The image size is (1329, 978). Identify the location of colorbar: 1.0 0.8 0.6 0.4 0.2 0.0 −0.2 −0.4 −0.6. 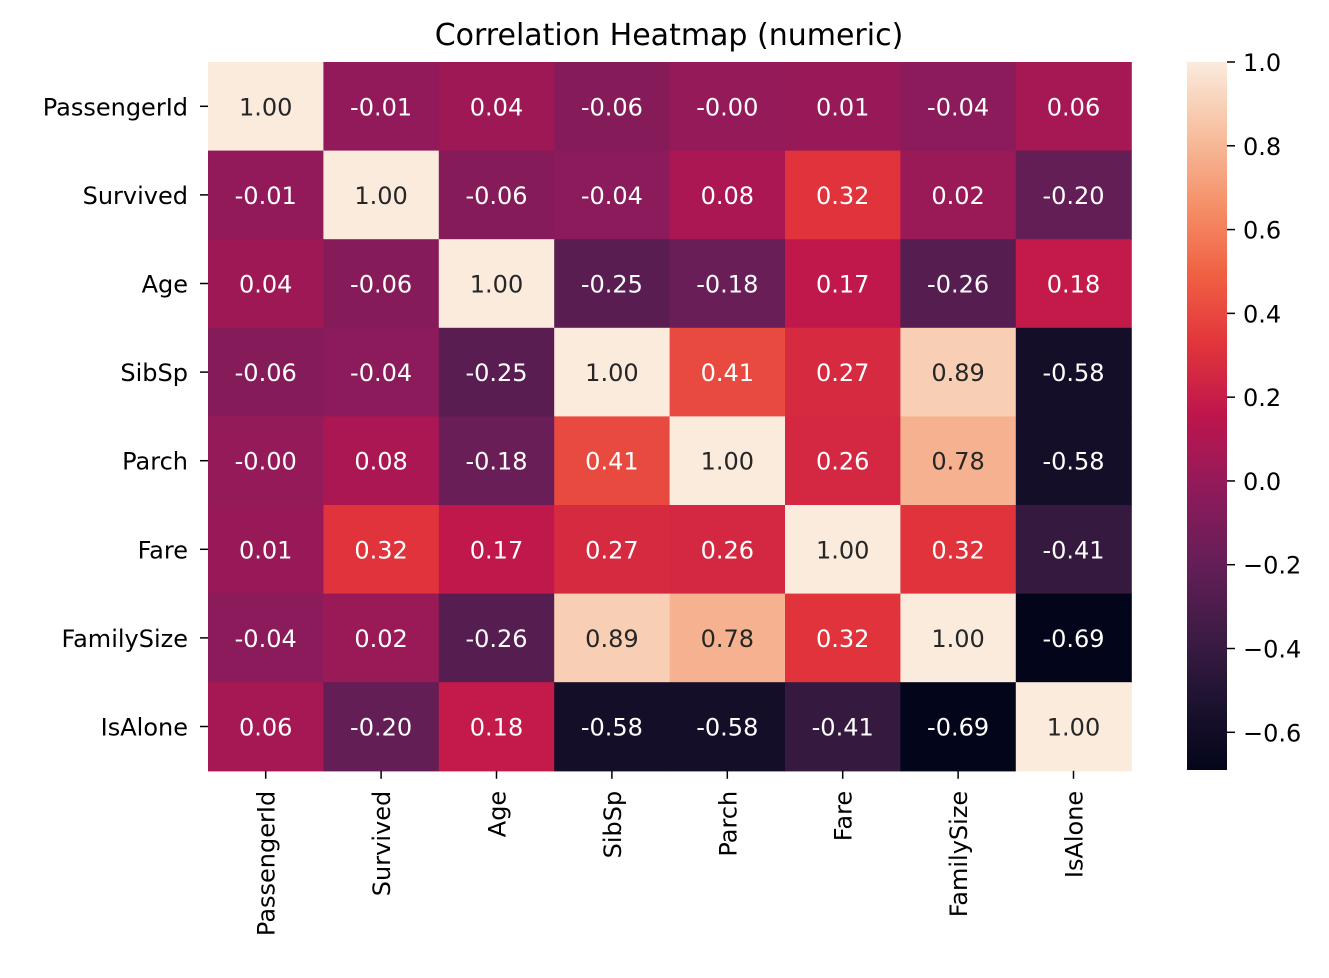
(1244, 409).